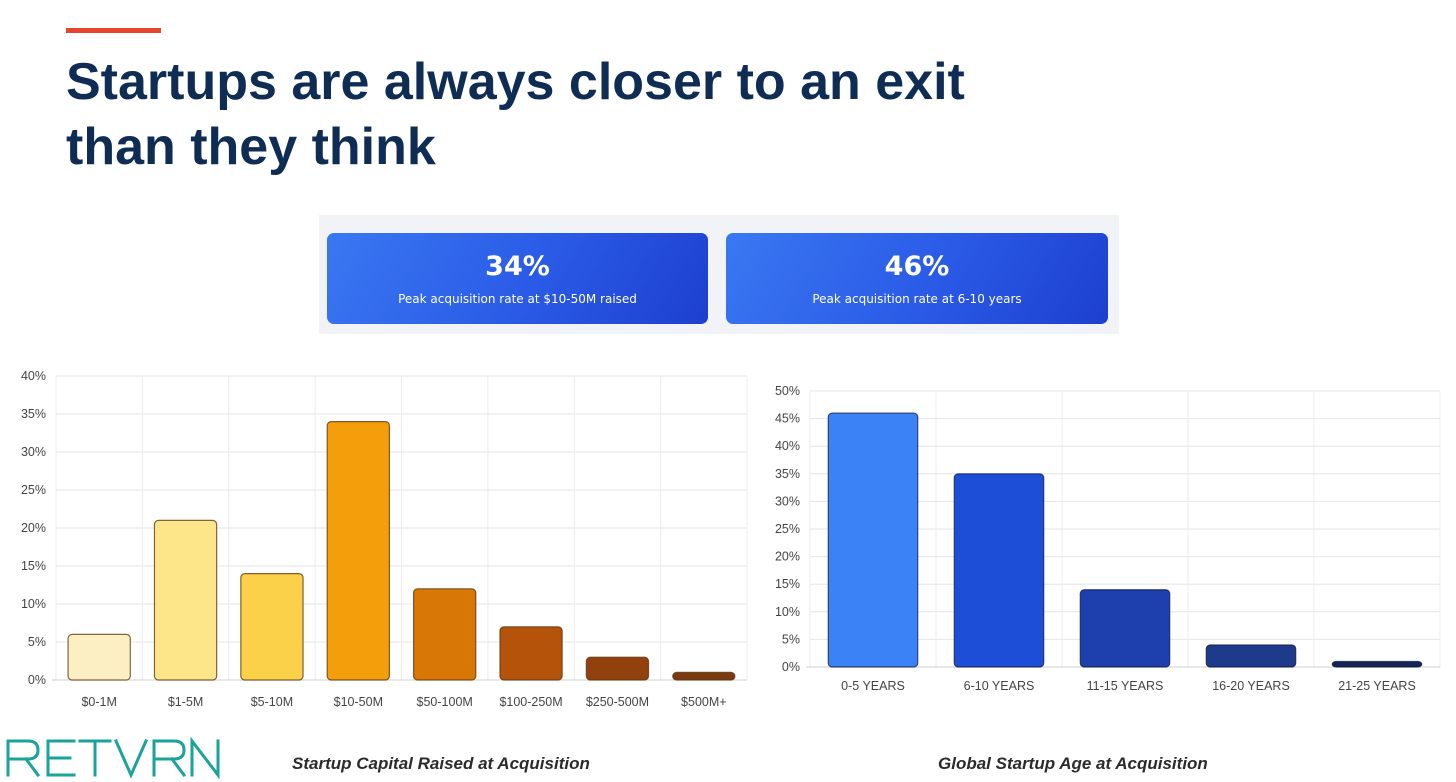  Describe the element at coordinates (272, 702) in the screenshot. I see `x-tick-label: $5-10M` at that location.